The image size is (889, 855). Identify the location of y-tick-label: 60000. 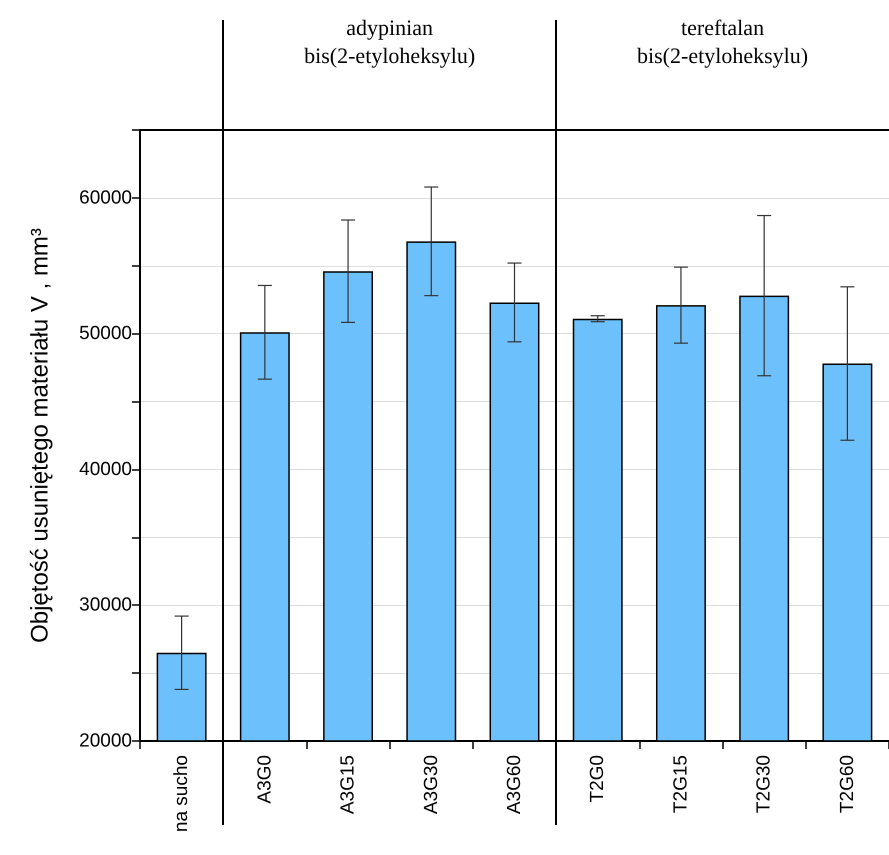
(105, 197).